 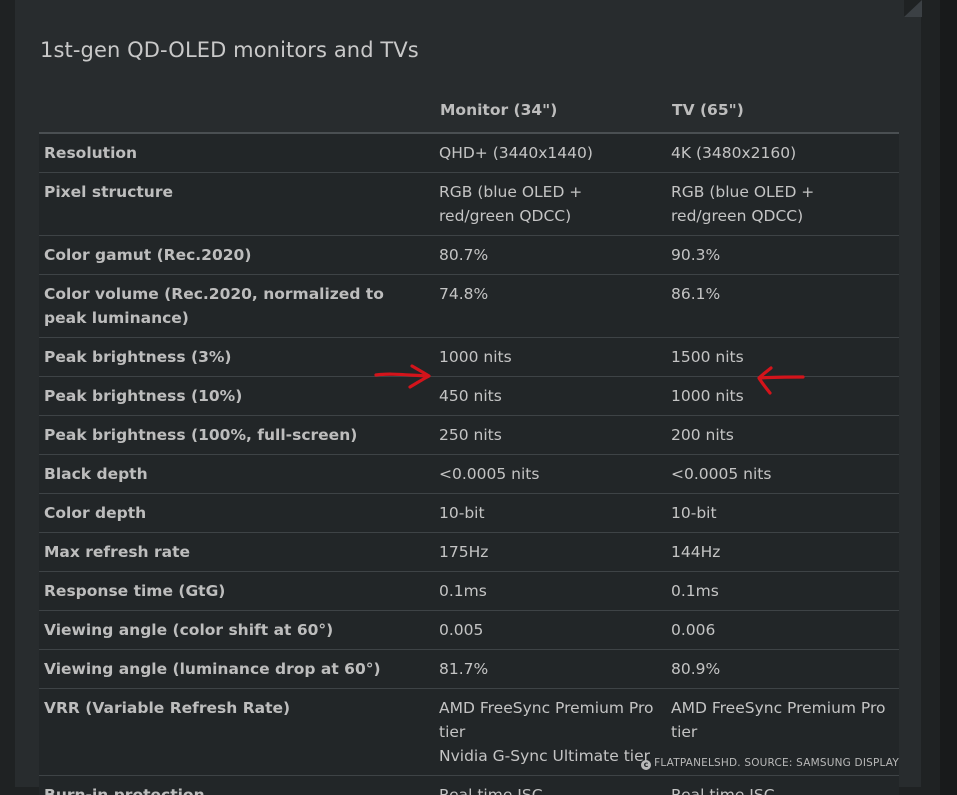 What do you see at coordinates (236, 785) in the screenshot?
I see `row-label: Burn-in protection` at bounding box center [236, 785].